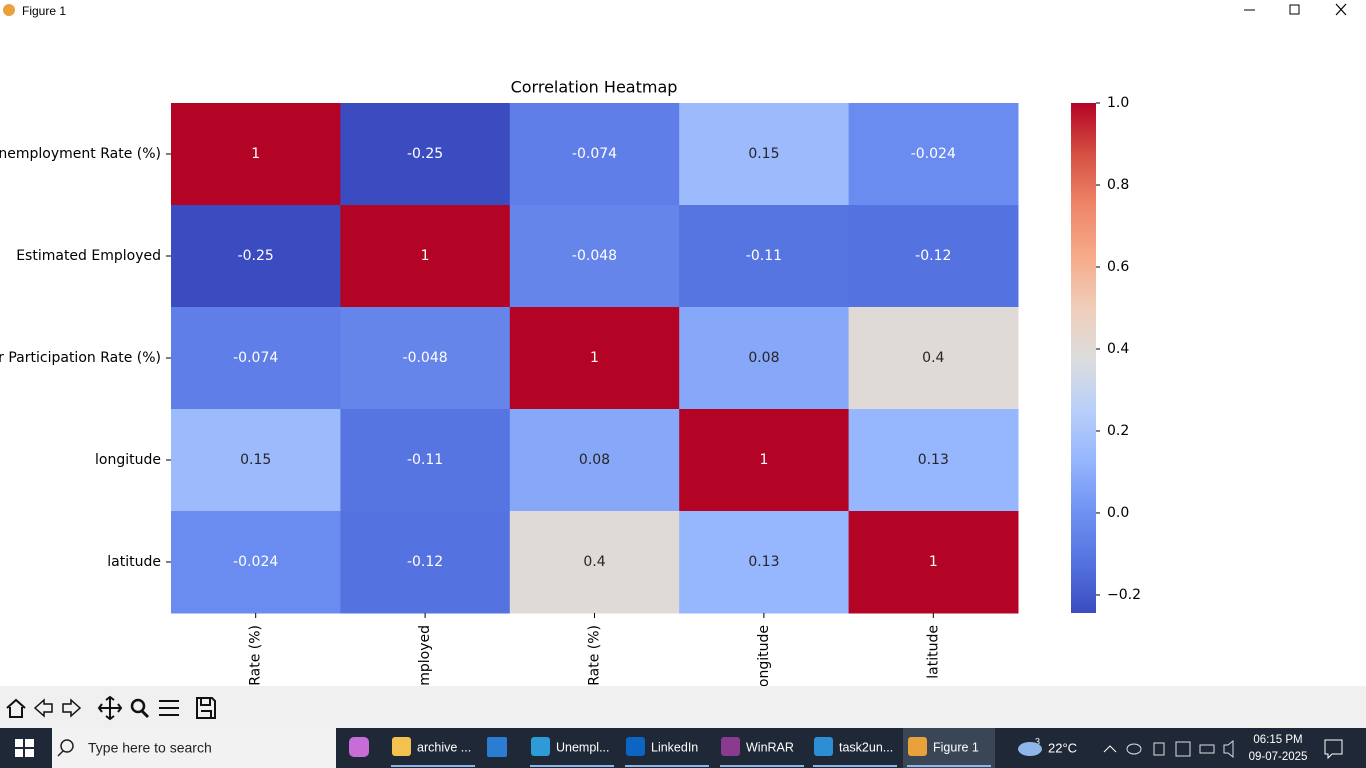  Describe the element at coordinates (80, 154) in the screenshot. I see `y-tick-label: nemployment Rate (%)` at that location.